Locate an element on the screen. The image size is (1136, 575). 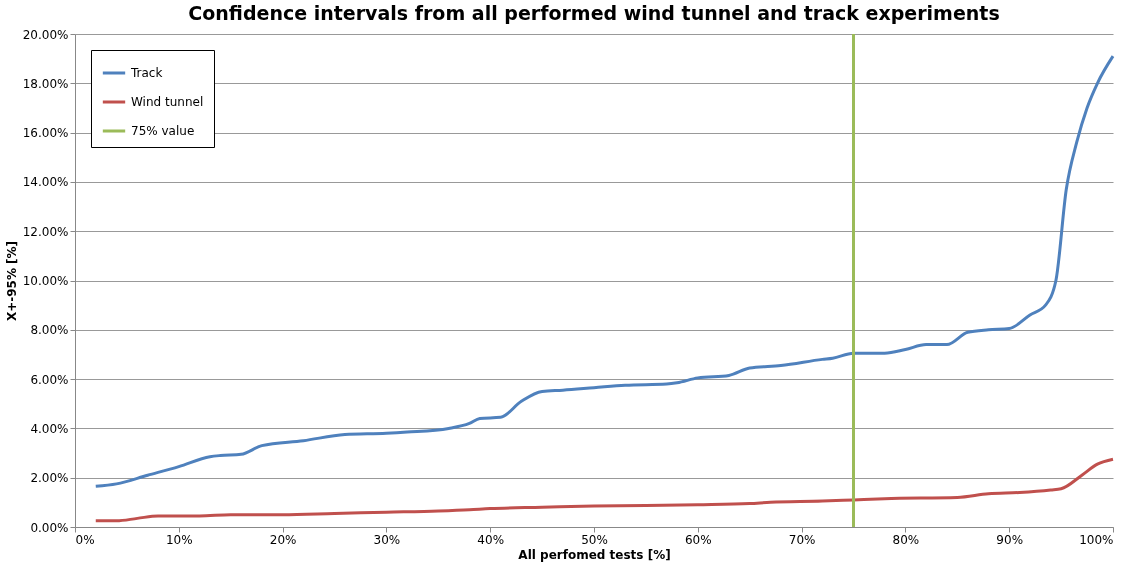
y-tick-label: 2.00% is located at coordinates (49, 478).